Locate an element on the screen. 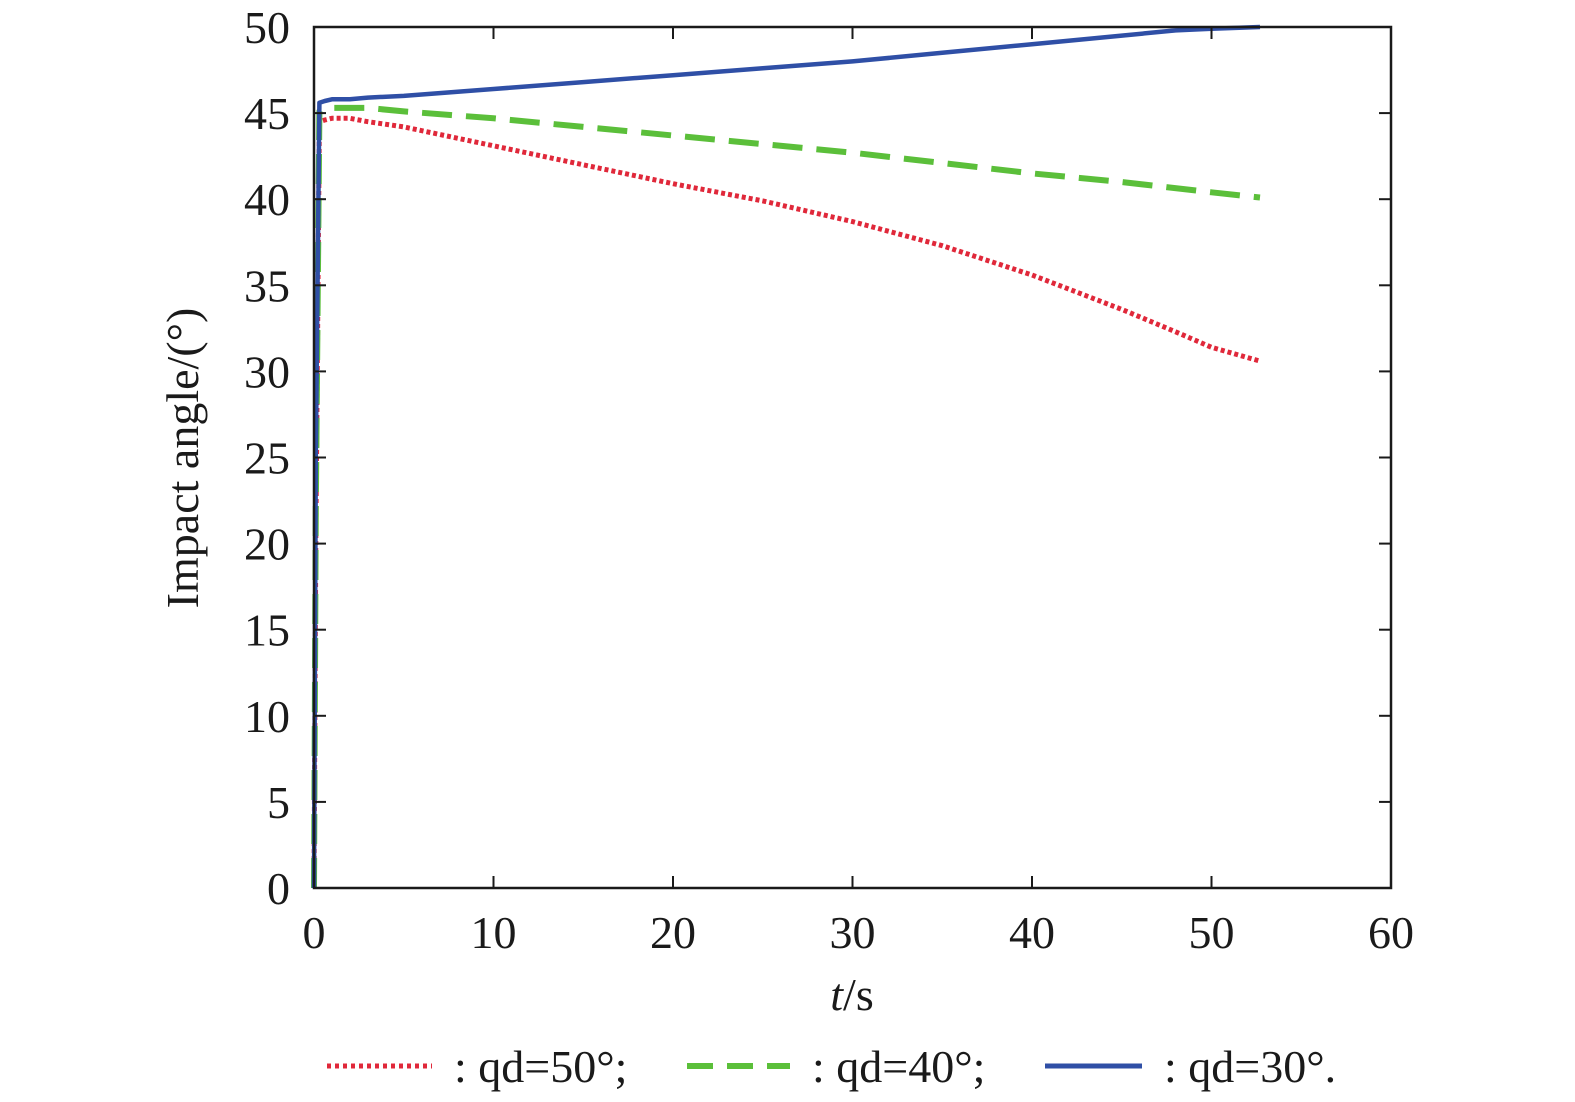  x-tick-label: 40 is located at coordinates (1032, 932).